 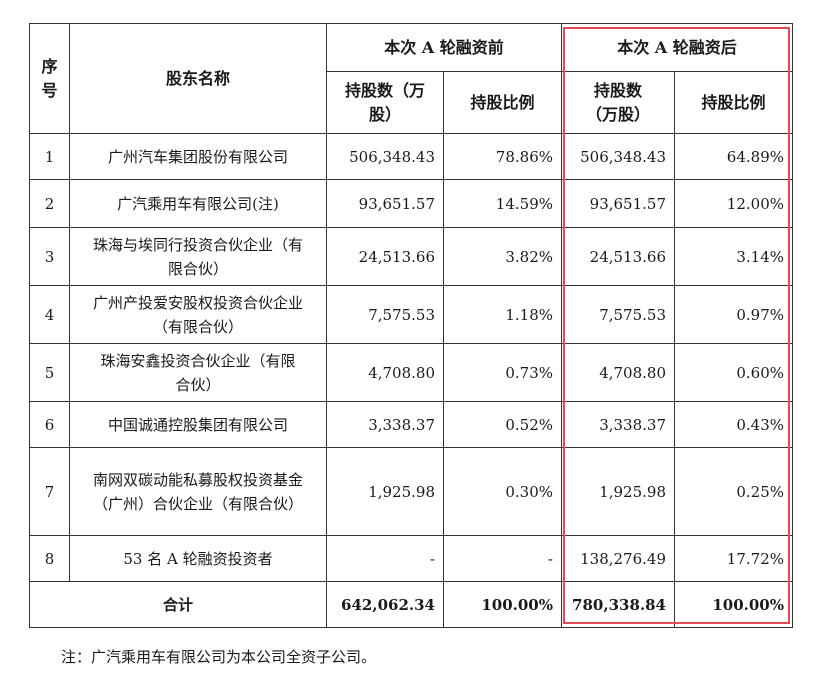 What do you see at coordinates (733, 604) in the screenshot?
I see `total-after-ratio: 100.00%` at bounding box center [733, 604].